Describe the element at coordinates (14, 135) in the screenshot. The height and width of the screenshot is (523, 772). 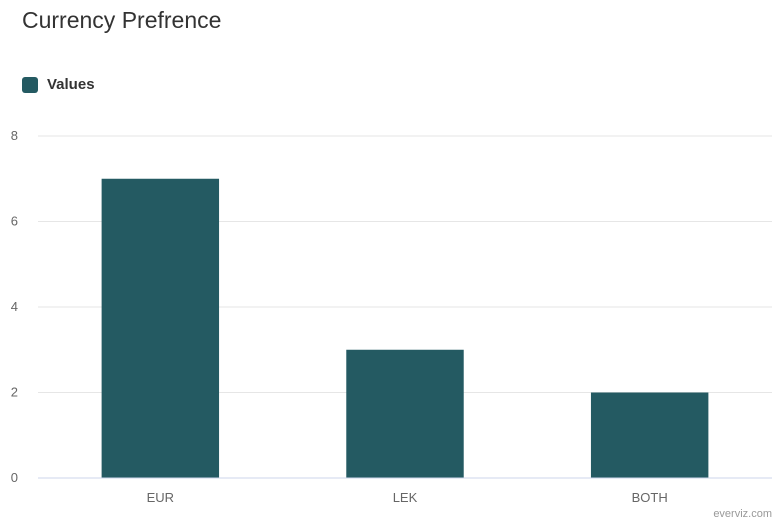
I see `y-tick-label-8: 8` at that location.